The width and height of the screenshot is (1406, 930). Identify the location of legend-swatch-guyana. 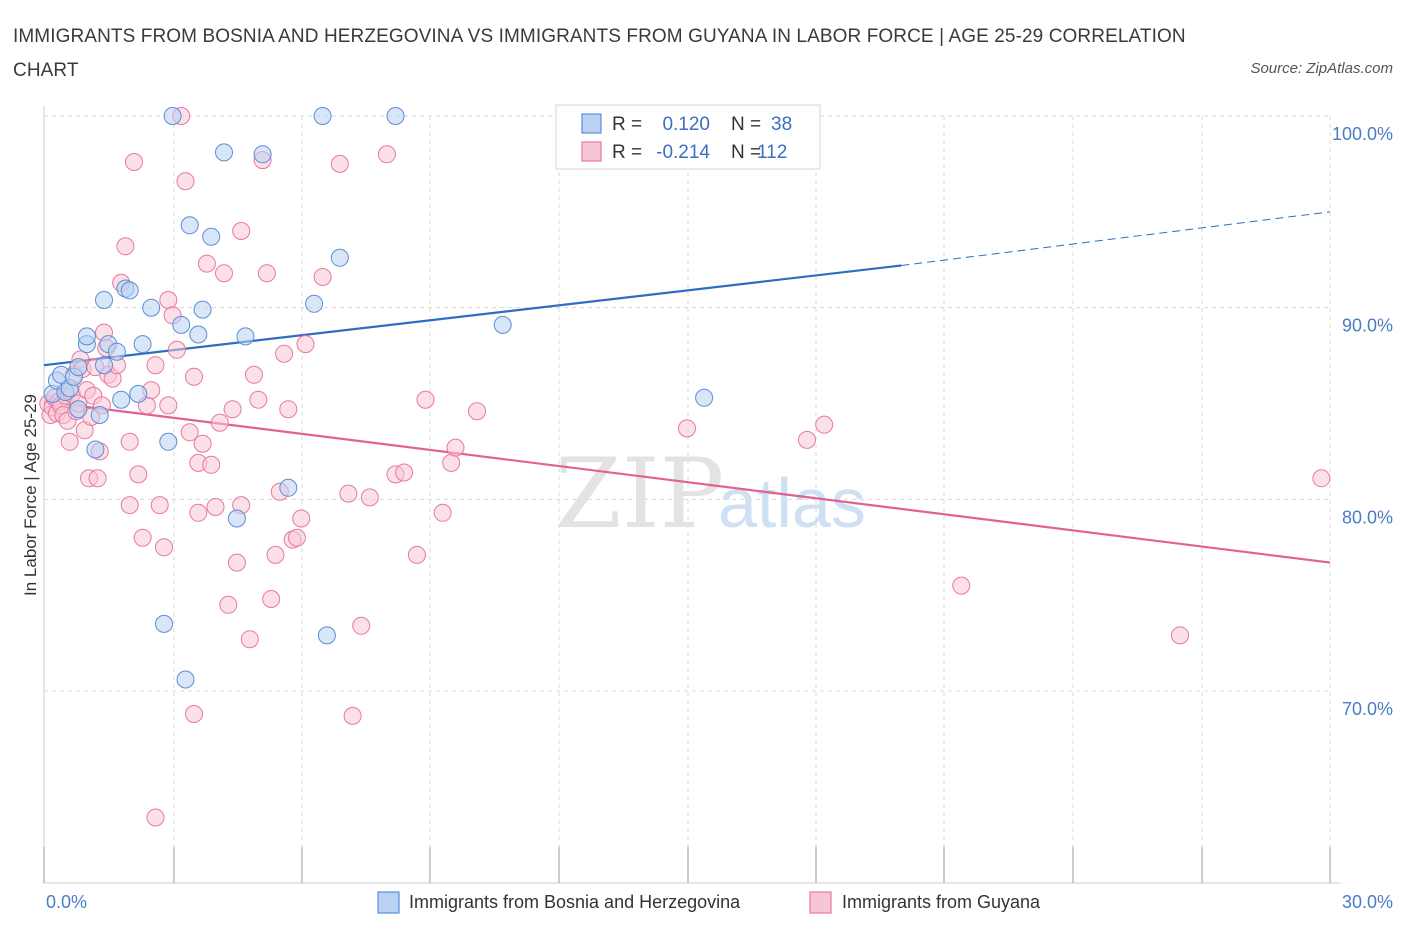
(820, 902).